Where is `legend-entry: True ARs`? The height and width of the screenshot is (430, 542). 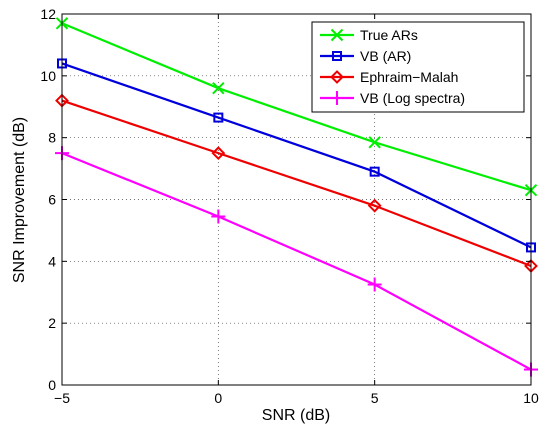 legend-entry: True ARs is located at coordinates (369, 35).